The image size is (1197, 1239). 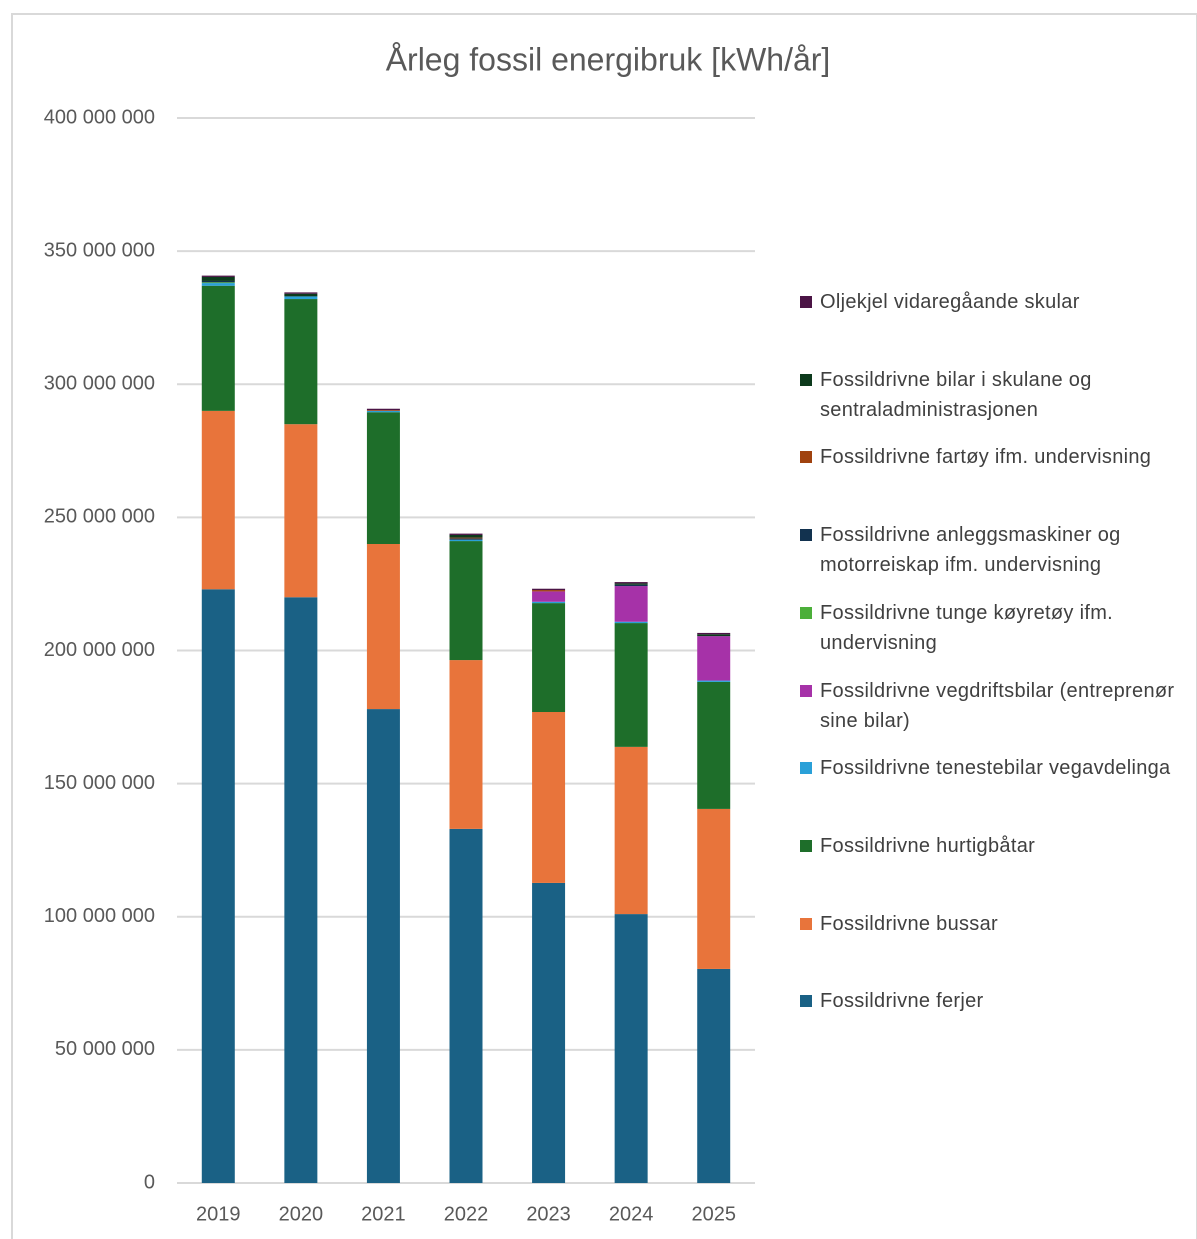 I want to click on legend-entry: Fossildrivne hurtigbåtar, so click(x=992, y=846).